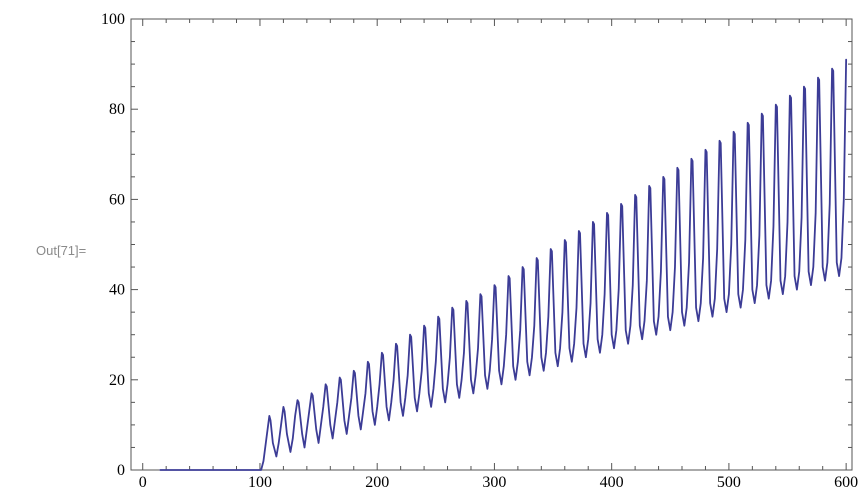  What do you see at coordinates (612, 482) in the screenshot?
I see `x-tick-label: 400` at bounding box center [612, 482].